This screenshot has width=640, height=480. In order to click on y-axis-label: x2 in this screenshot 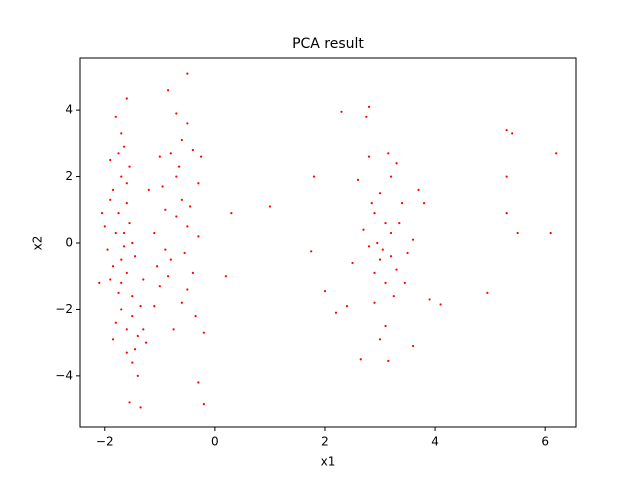, I will do `click(38, 243)`.